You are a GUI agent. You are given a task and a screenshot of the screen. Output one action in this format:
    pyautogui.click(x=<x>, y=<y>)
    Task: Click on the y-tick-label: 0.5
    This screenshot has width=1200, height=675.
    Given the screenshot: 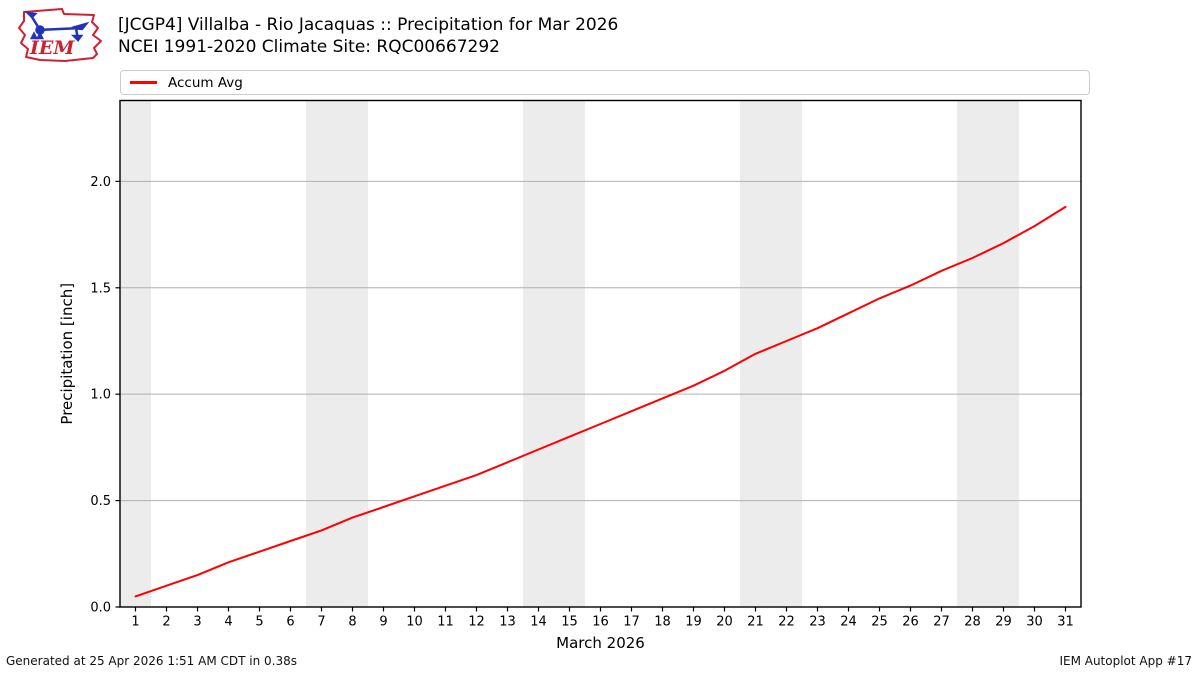 What is the action you would take?
    pyautogui.click(x=100, y=501)
    